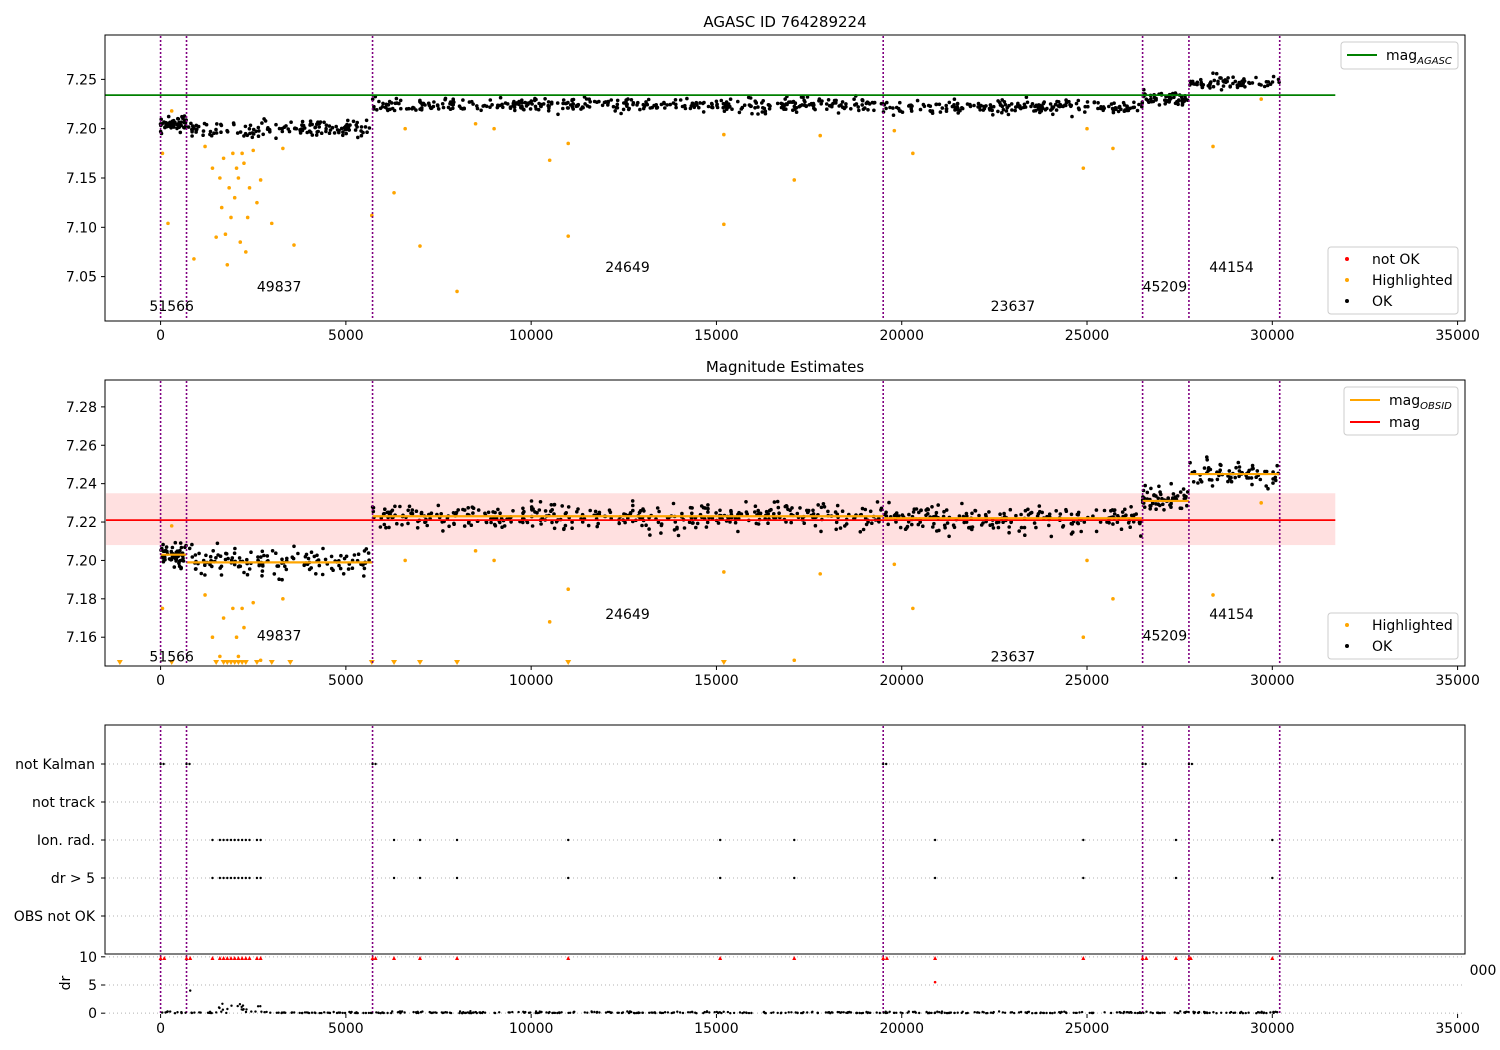  I want to click on highlighted-point, so click(1083, 637).